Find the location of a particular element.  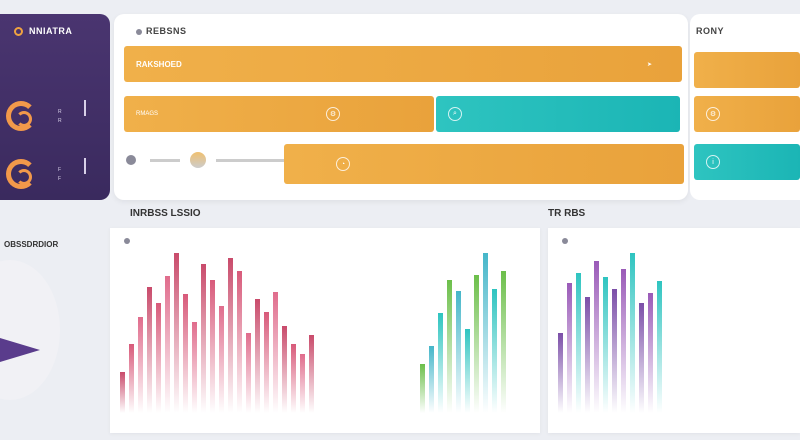

arrow-icon: ➤ is located at coordinates (649, 64).